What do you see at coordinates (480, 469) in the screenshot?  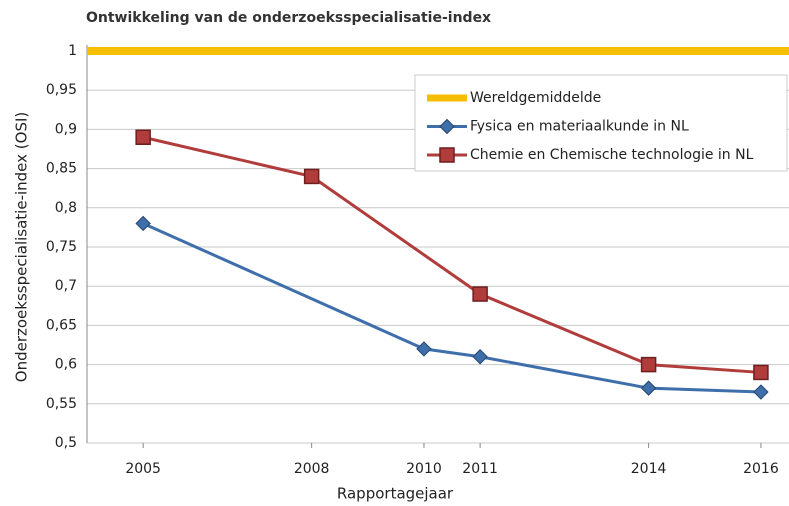 I see `x-tick-label: 2011` at bounding box center [480, 469].